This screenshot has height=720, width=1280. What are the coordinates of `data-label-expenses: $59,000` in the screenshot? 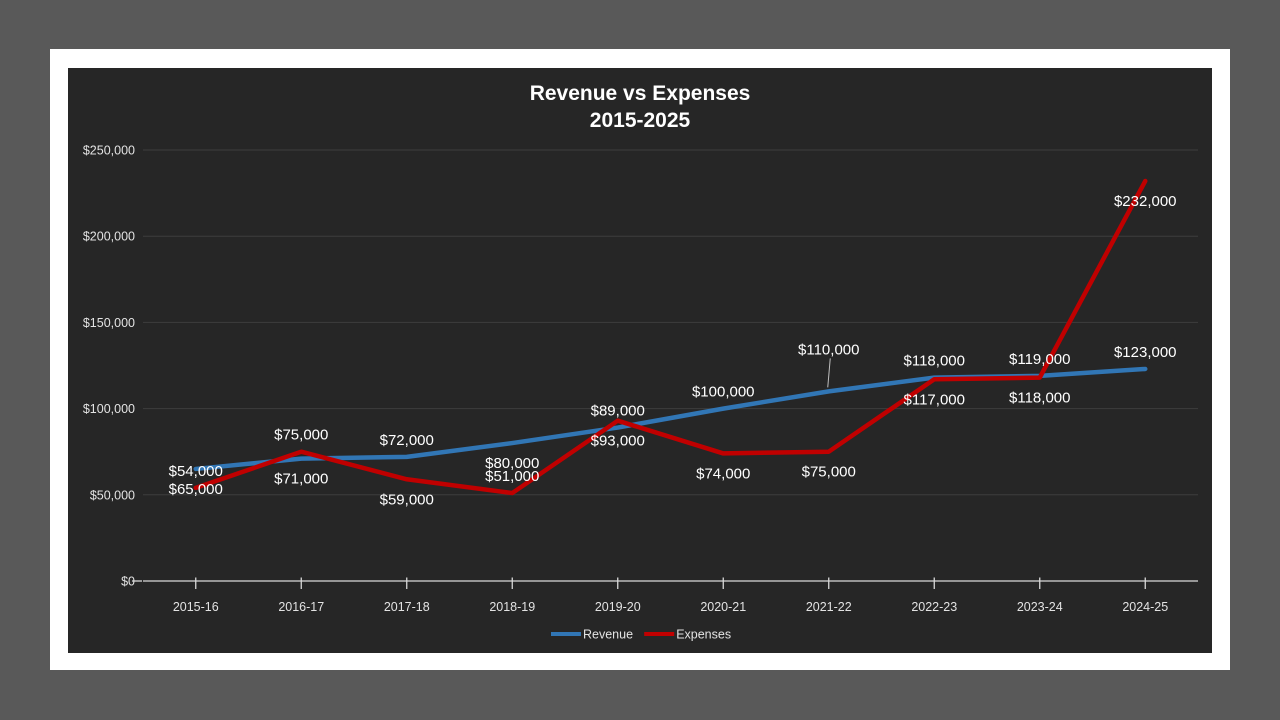 It's located at (407, 499).